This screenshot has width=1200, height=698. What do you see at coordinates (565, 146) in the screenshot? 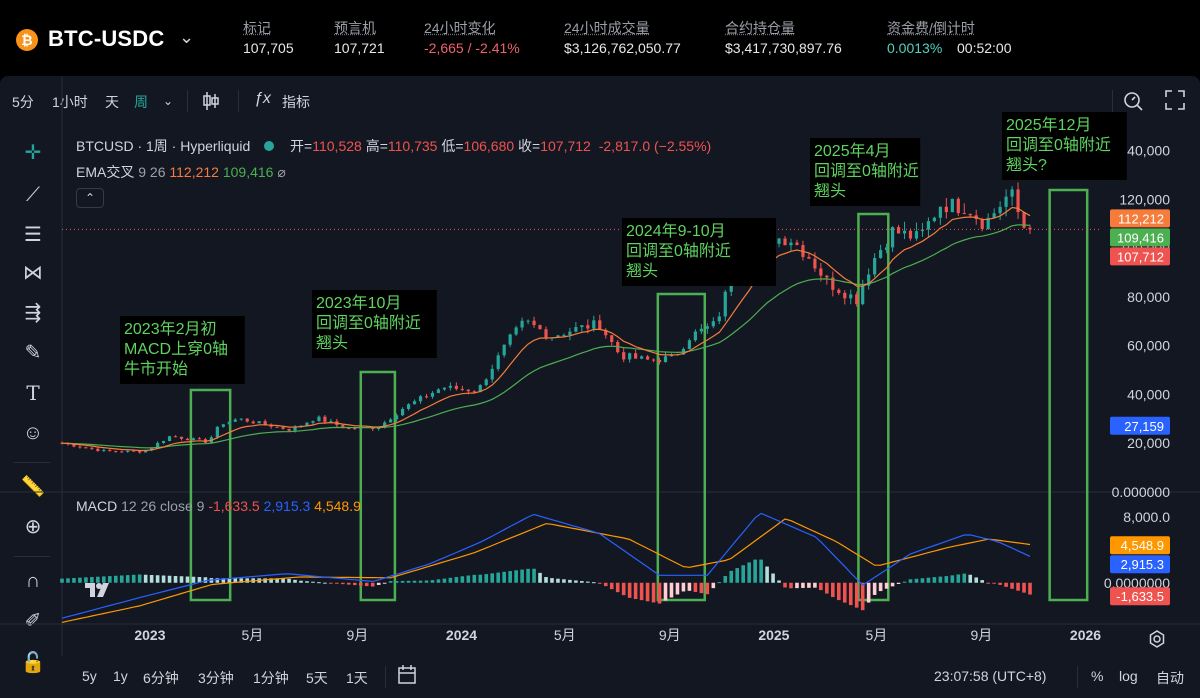
I see `close-value: 107,712` at bounding box center [565, 146].